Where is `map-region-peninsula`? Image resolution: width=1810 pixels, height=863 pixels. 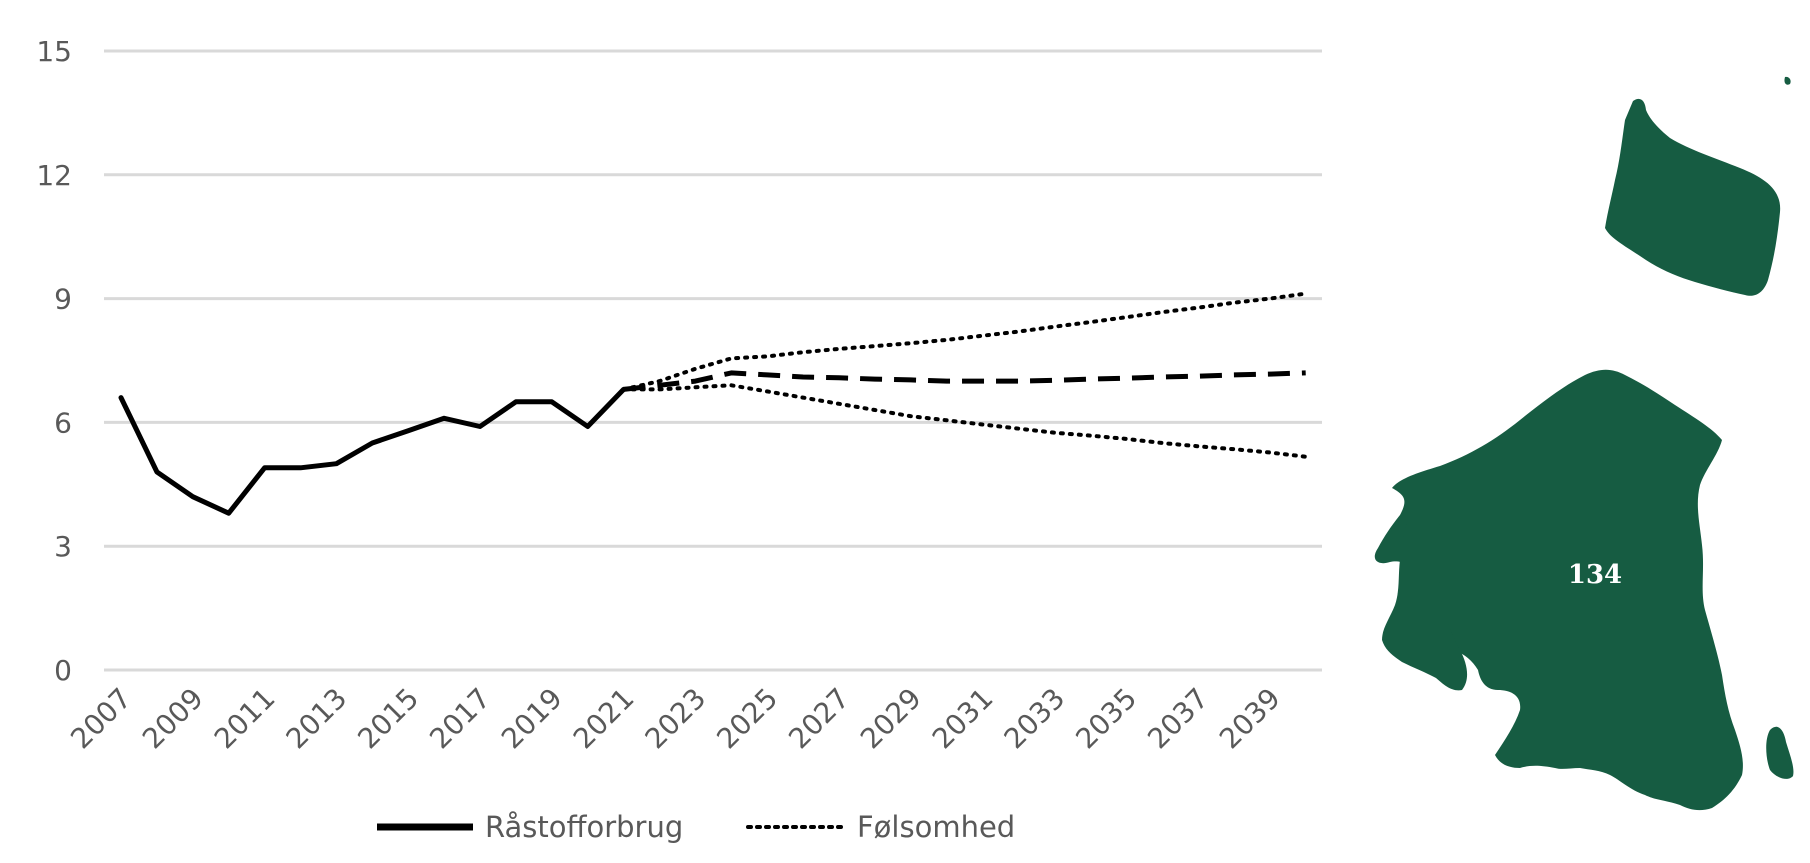 map-region-peninsula is located at coordinates (1425, 604).